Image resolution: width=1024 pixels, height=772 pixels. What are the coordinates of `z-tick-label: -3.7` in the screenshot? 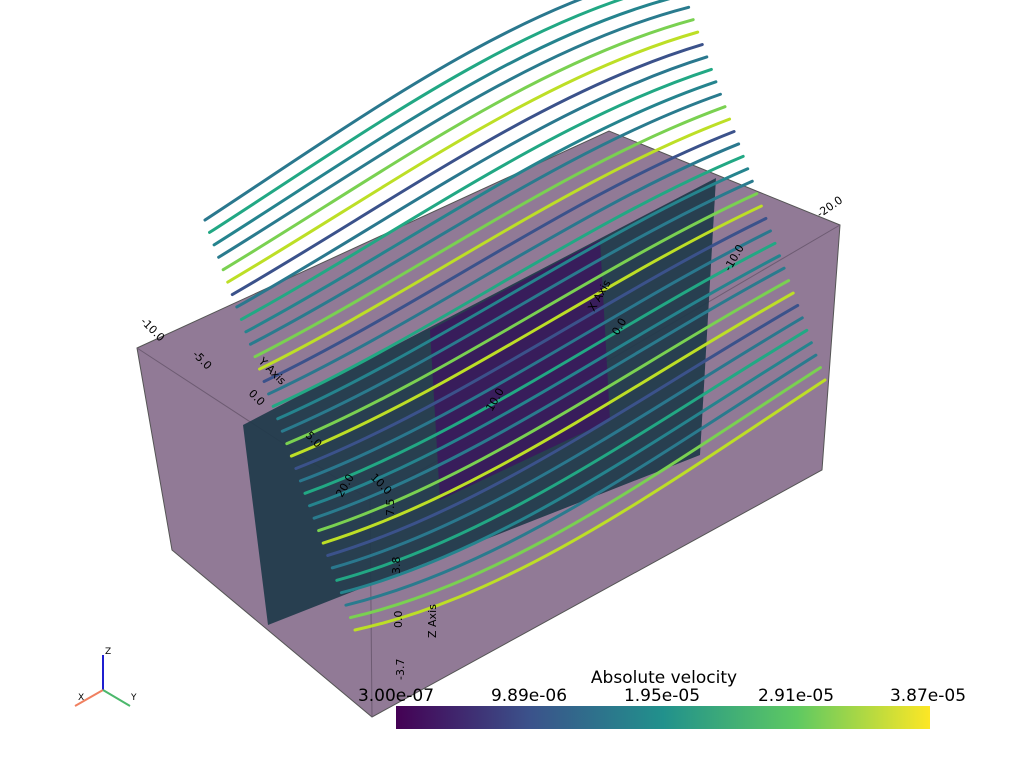 It's located at (400, 669).